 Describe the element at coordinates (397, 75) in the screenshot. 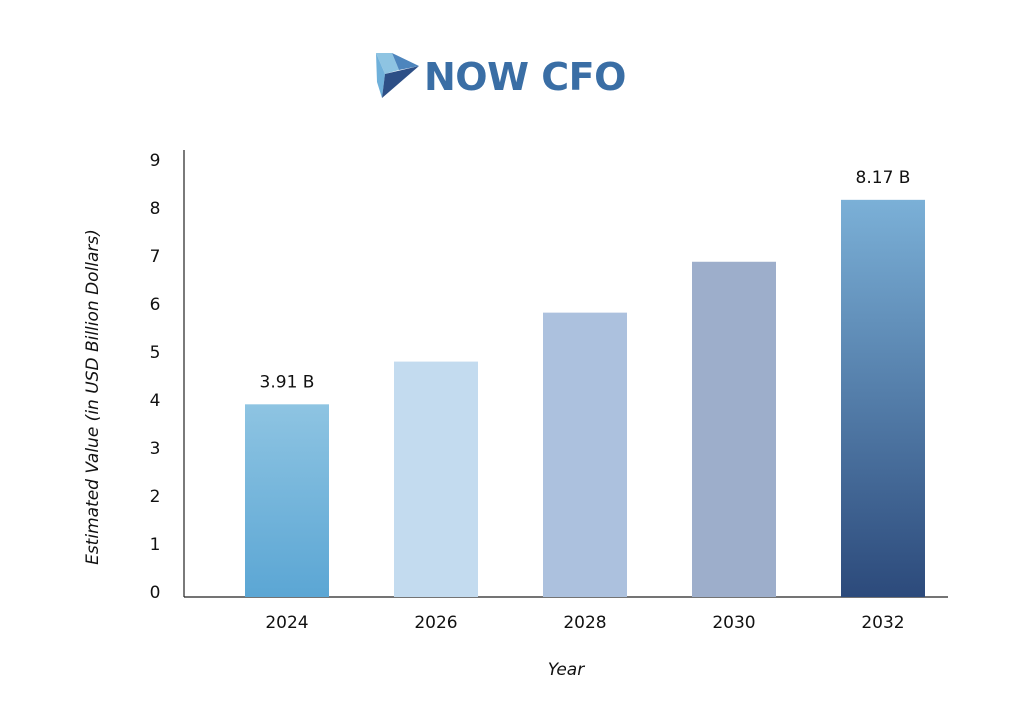

I see `now-cfo-arrow-logo-icon` at that location.